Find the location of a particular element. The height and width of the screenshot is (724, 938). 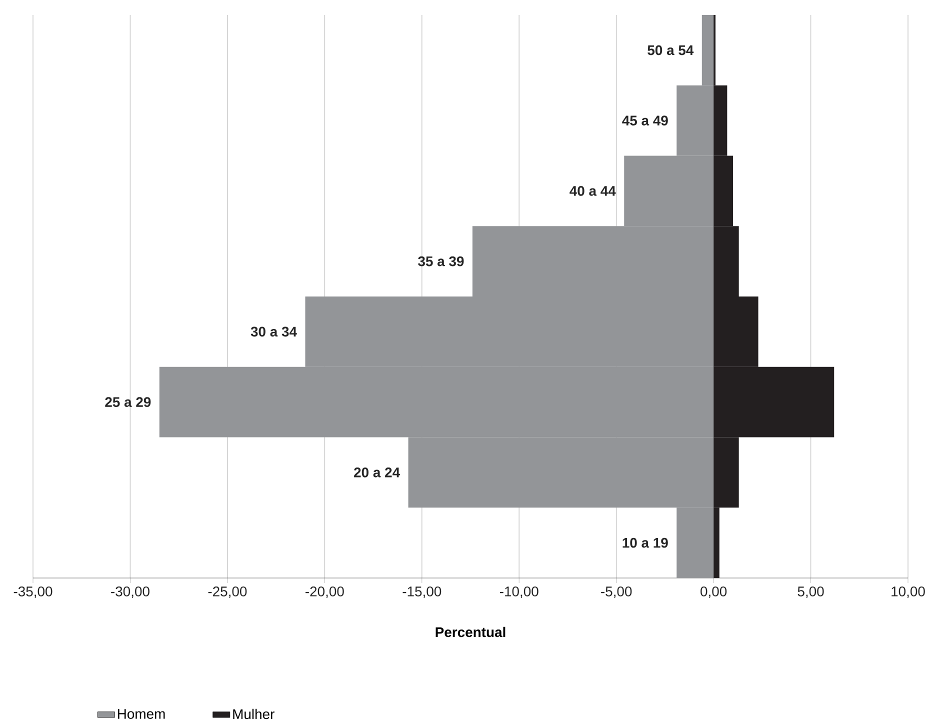

x-tick-label: -15,00 is located at coordinates (422, 592).